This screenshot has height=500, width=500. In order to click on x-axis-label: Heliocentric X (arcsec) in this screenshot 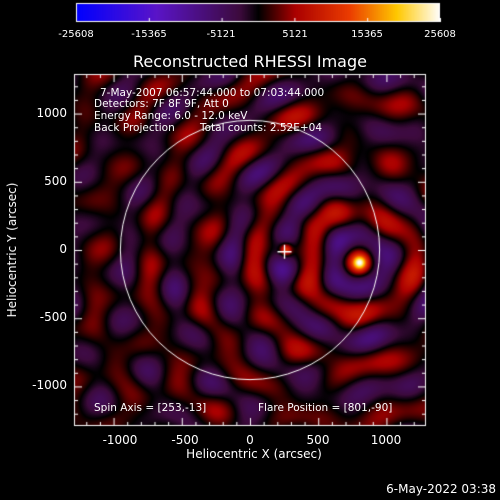, I will do `click(254, 454)`.